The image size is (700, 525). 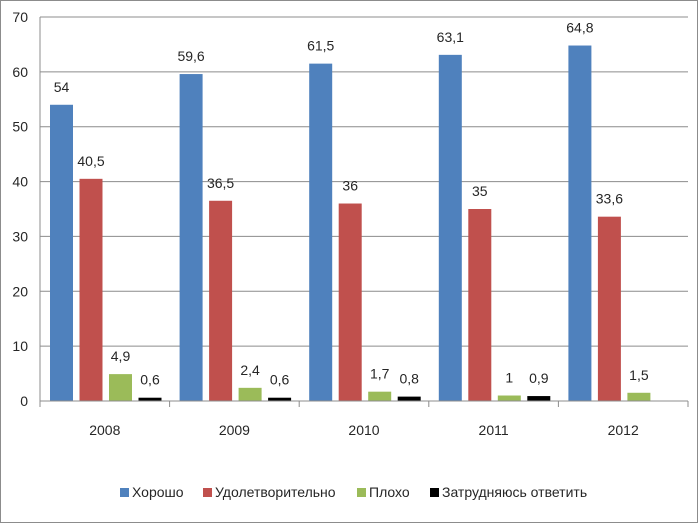 What do you see at coordinates (104, 430) in the screenshot?
I see `x-tick-label: 2008` at bounding box center [104, 430].